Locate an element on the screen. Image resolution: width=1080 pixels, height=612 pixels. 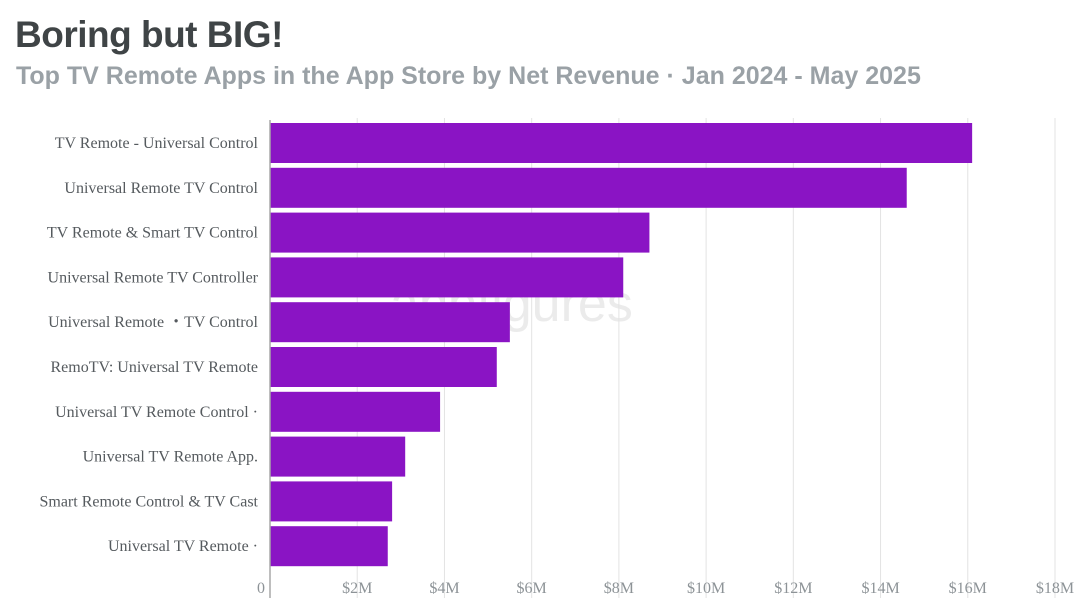
category-label: Smart Remote Control & TV Cast is located at coordinates (148, 501).